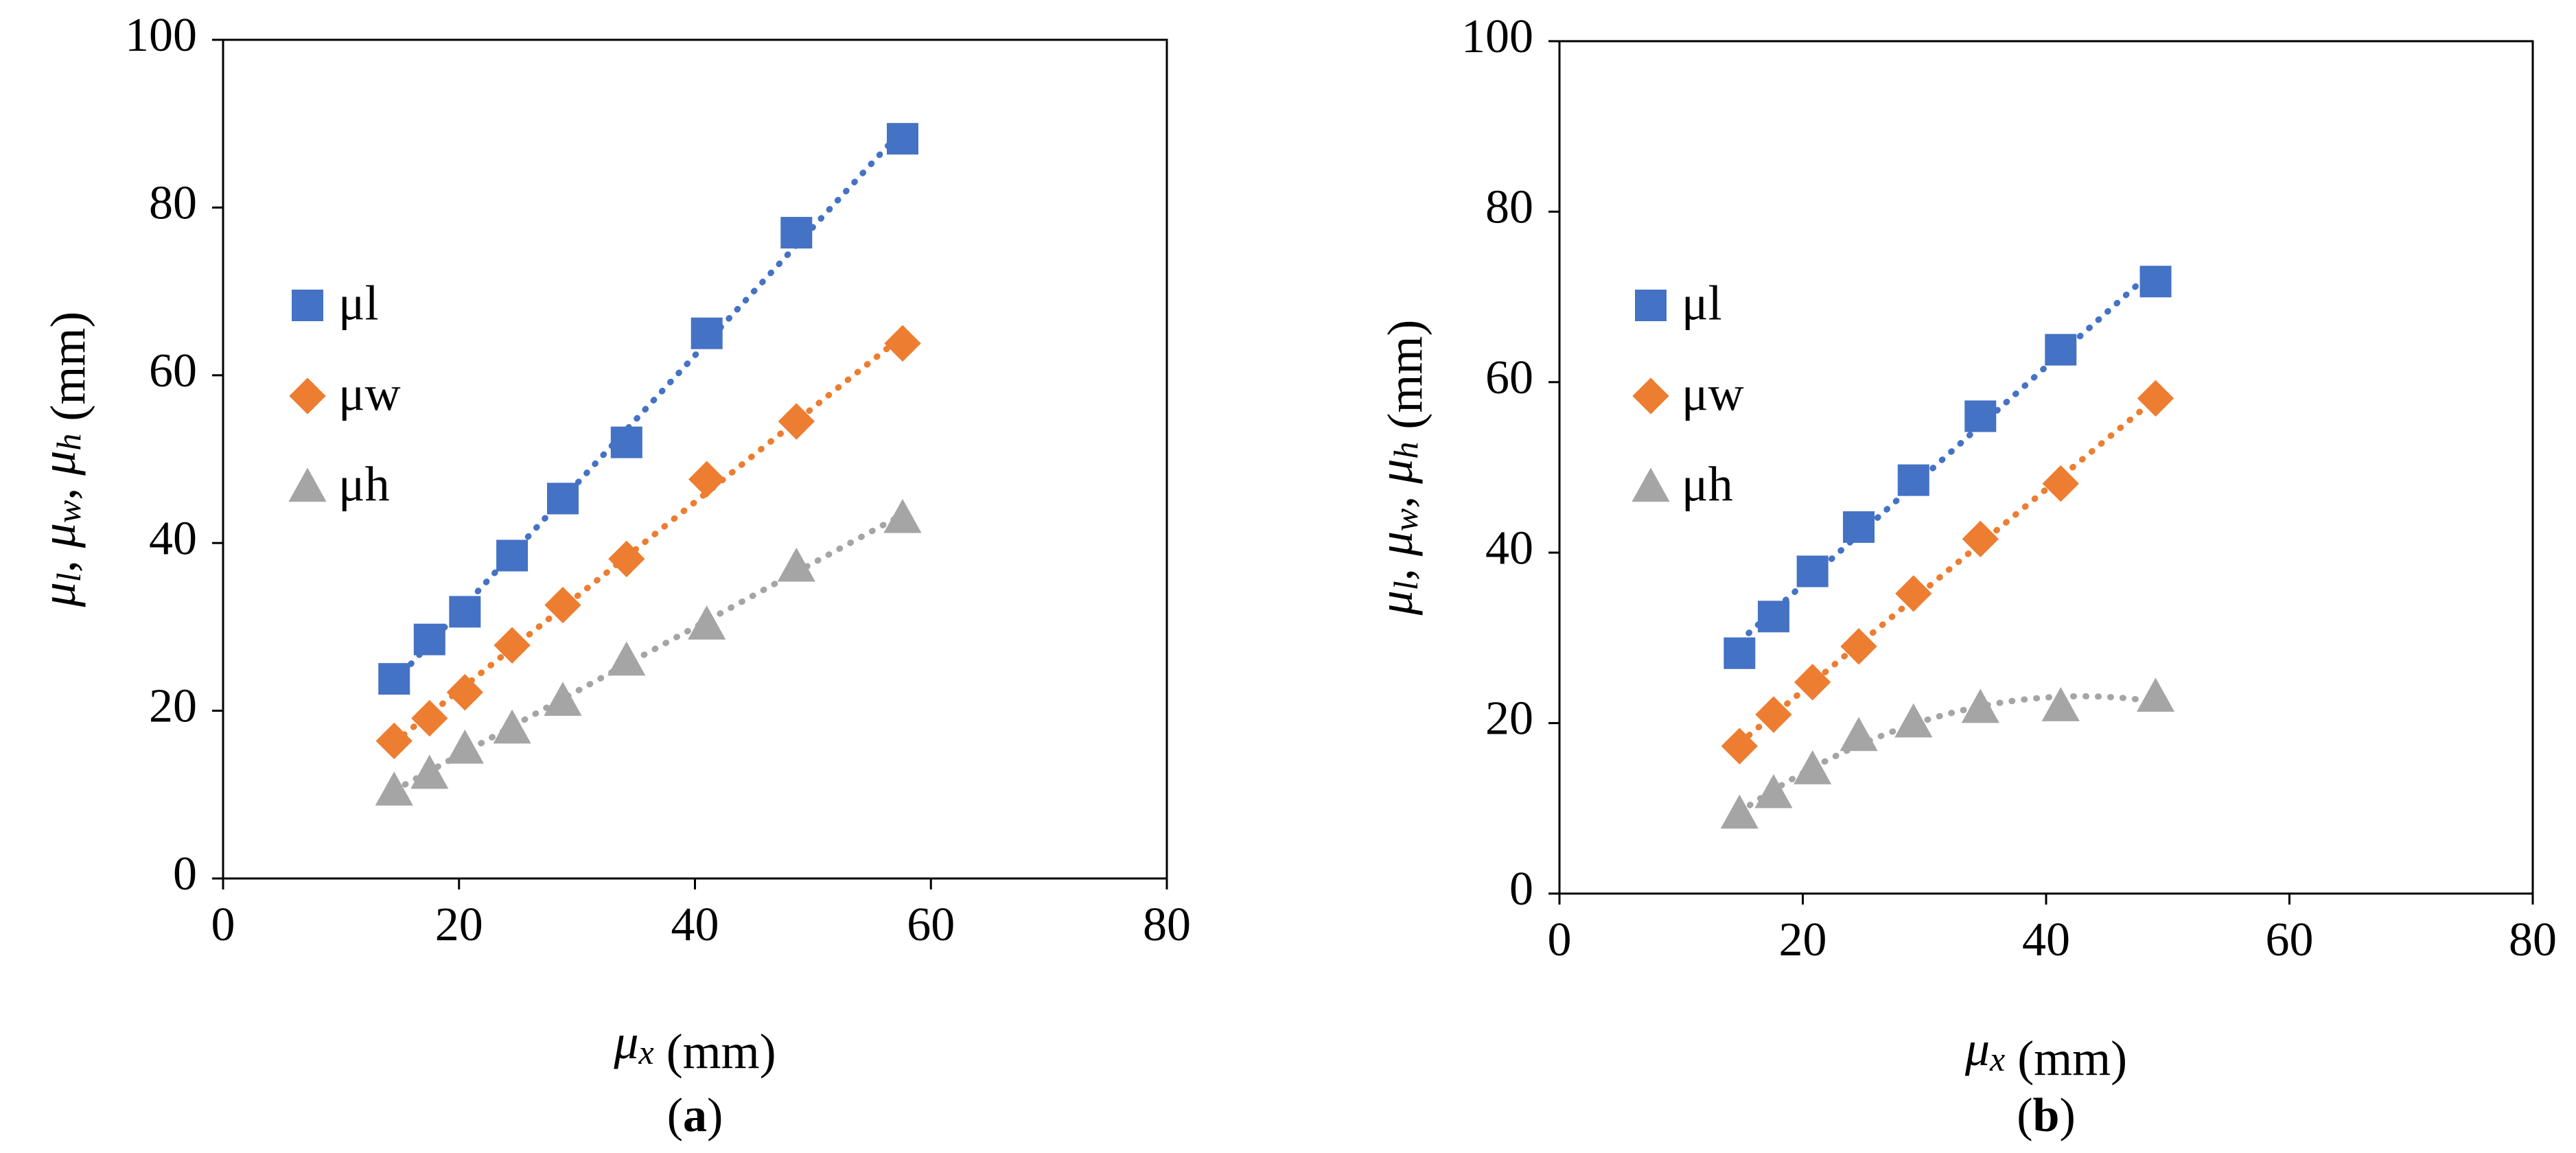 The width and height of the screenshot is (2576, 1153). Describe the element at coordinates (695, 1115) in the screenshot. I see `panel-label: (a)` at that location.